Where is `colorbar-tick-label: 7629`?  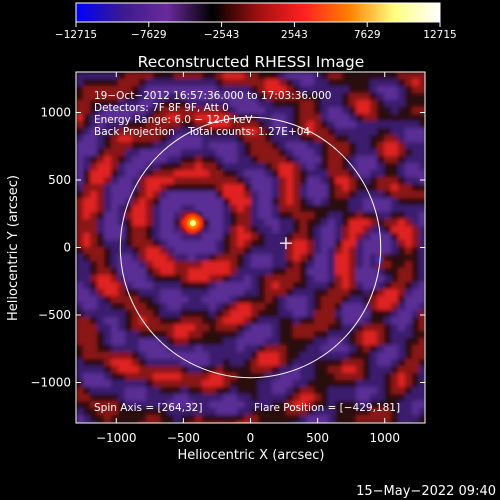 colorbar-tick-label: 7629 is located at coordinates (367, 35).